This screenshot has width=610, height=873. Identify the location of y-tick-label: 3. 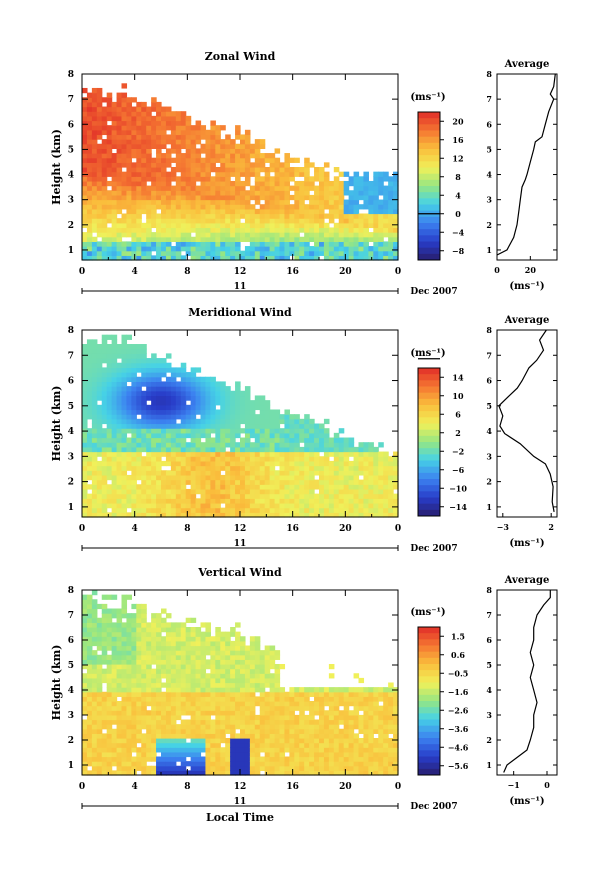
(71, 457).